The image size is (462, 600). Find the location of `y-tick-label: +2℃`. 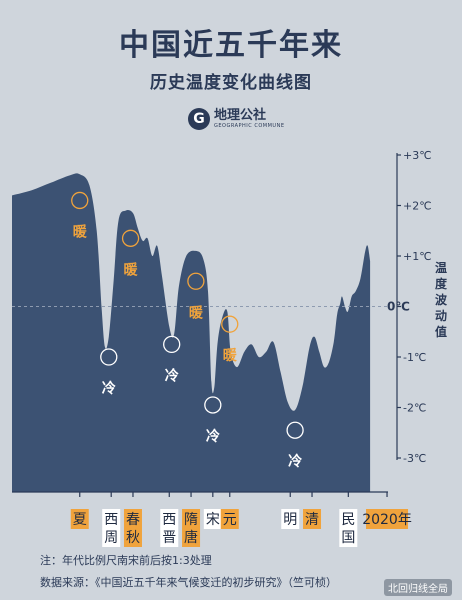

y-tick-label: +2℃ is located at coordinates (417, 206).